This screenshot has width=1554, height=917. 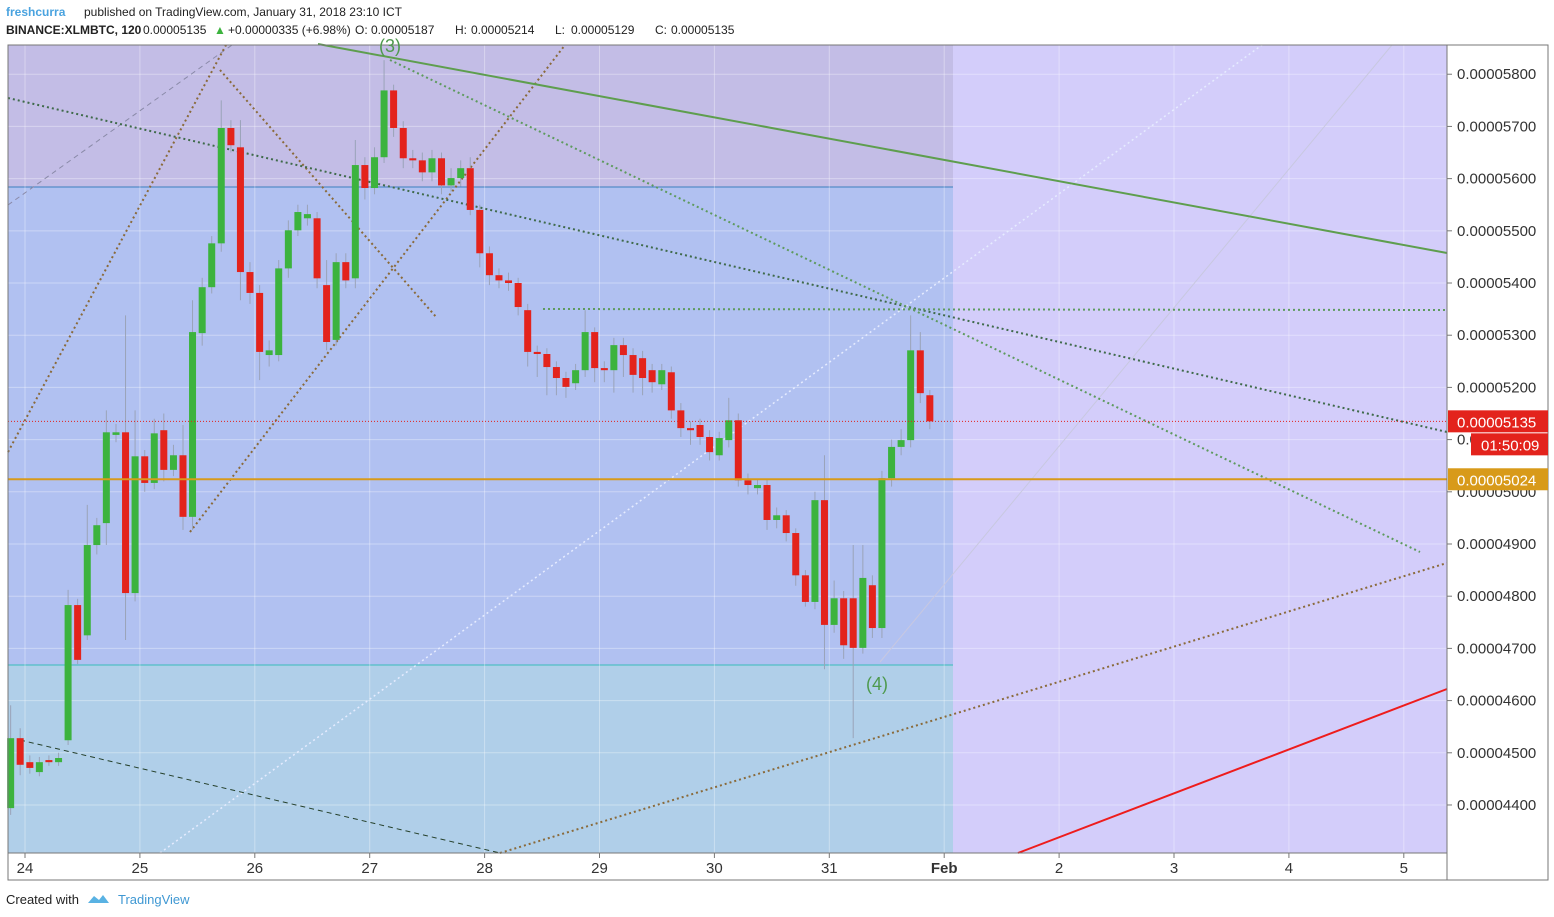 I want to click on axis-frame, so click(x=727, y=866).